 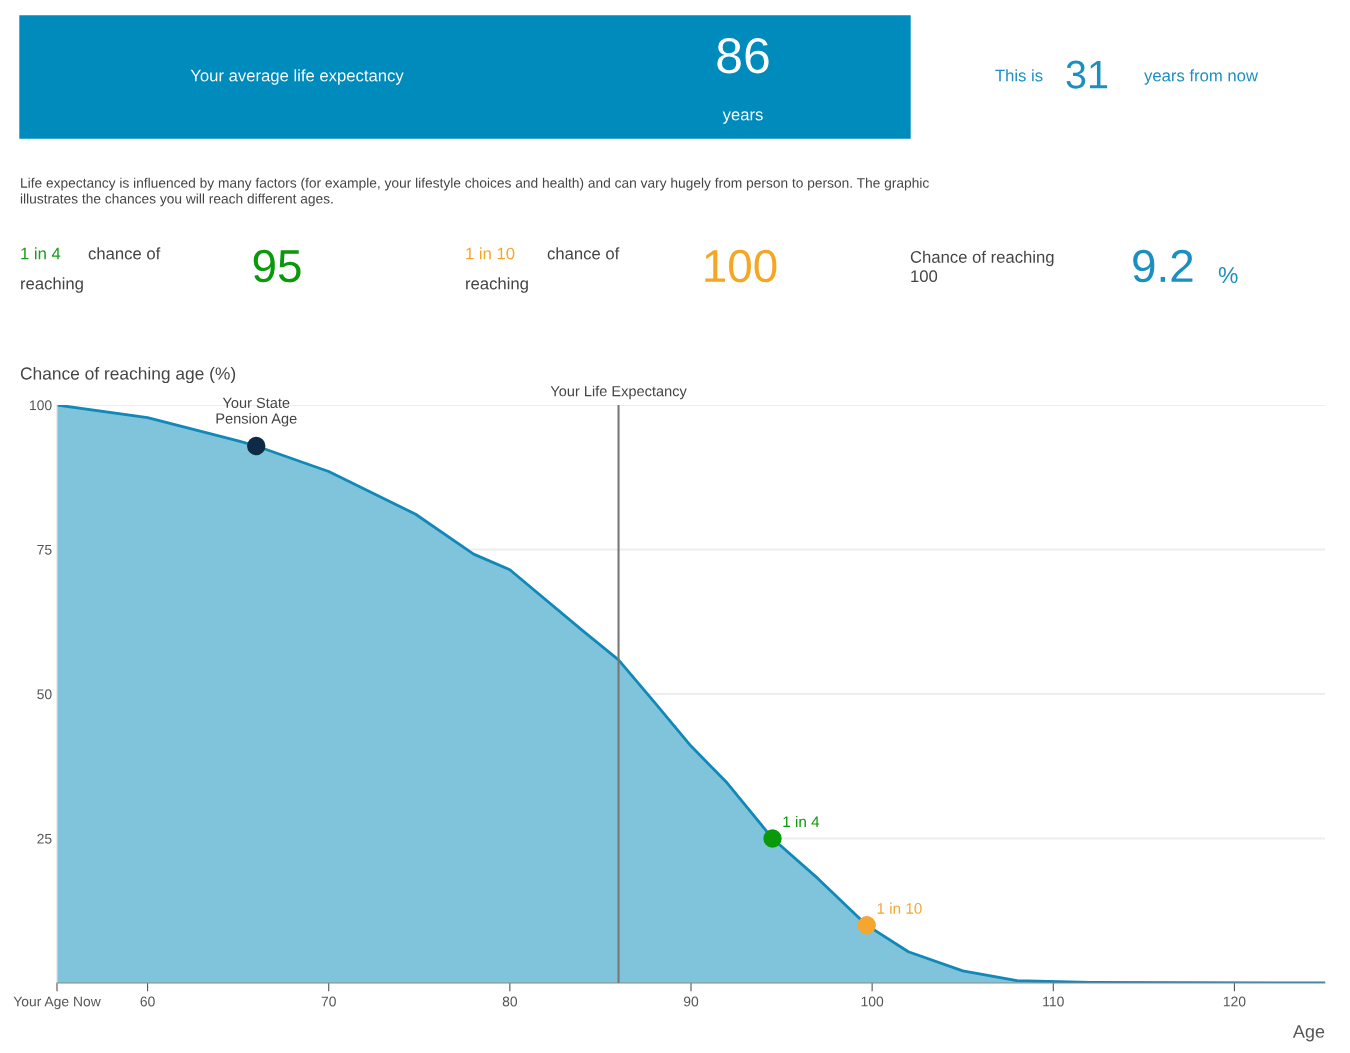 I want to click on text: 9.2, so click(x=1163, y=266).